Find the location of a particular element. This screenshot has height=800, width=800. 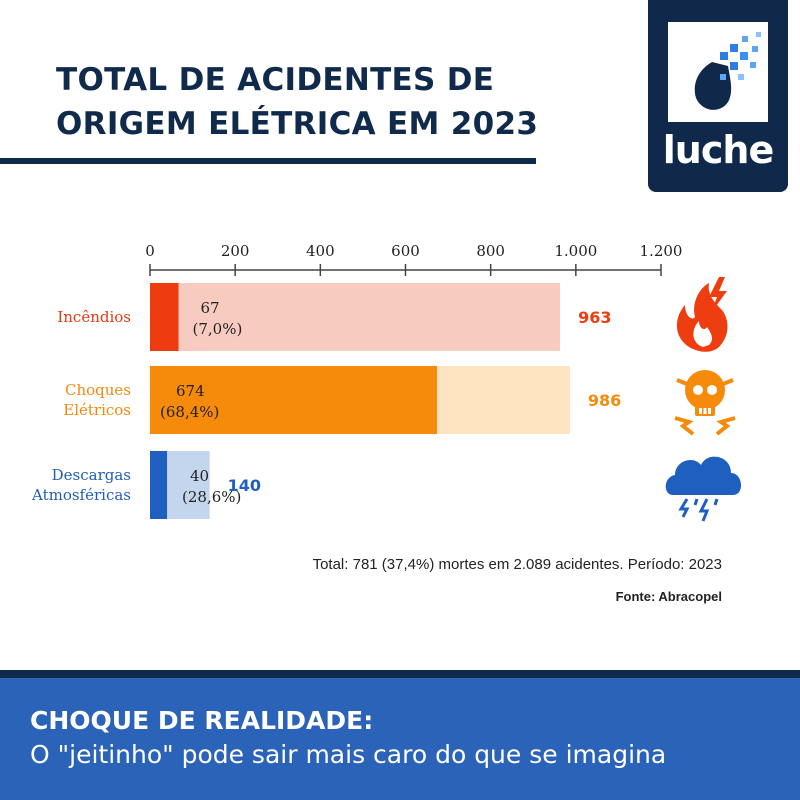

x-tick-label: 200 is located at coordinates (235, 251).